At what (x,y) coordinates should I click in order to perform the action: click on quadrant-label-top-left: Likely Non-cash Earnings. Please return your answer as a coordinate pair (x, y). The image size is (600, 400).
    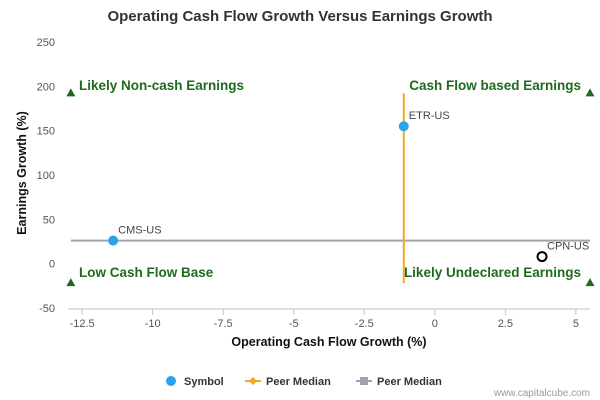
    Looking at the image, I should click on (161, 85).